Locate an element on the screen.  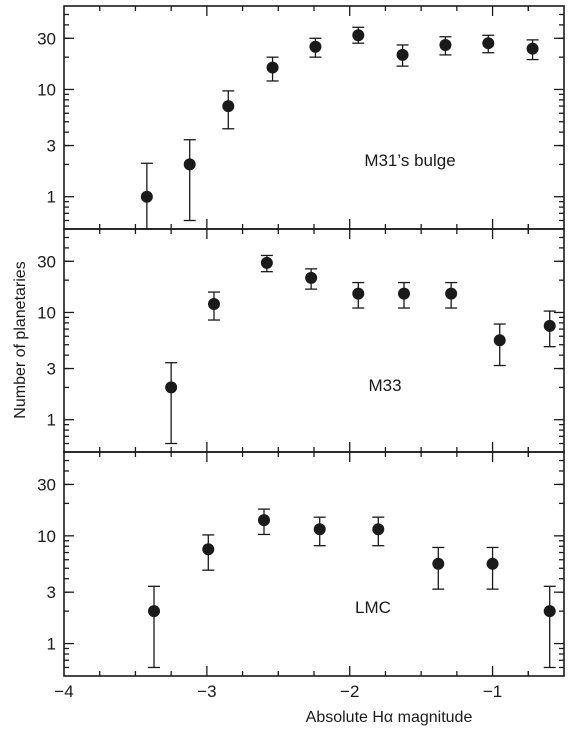
x-axis-title: Absolute Hα magnitude is located at coordinates (389, 717).